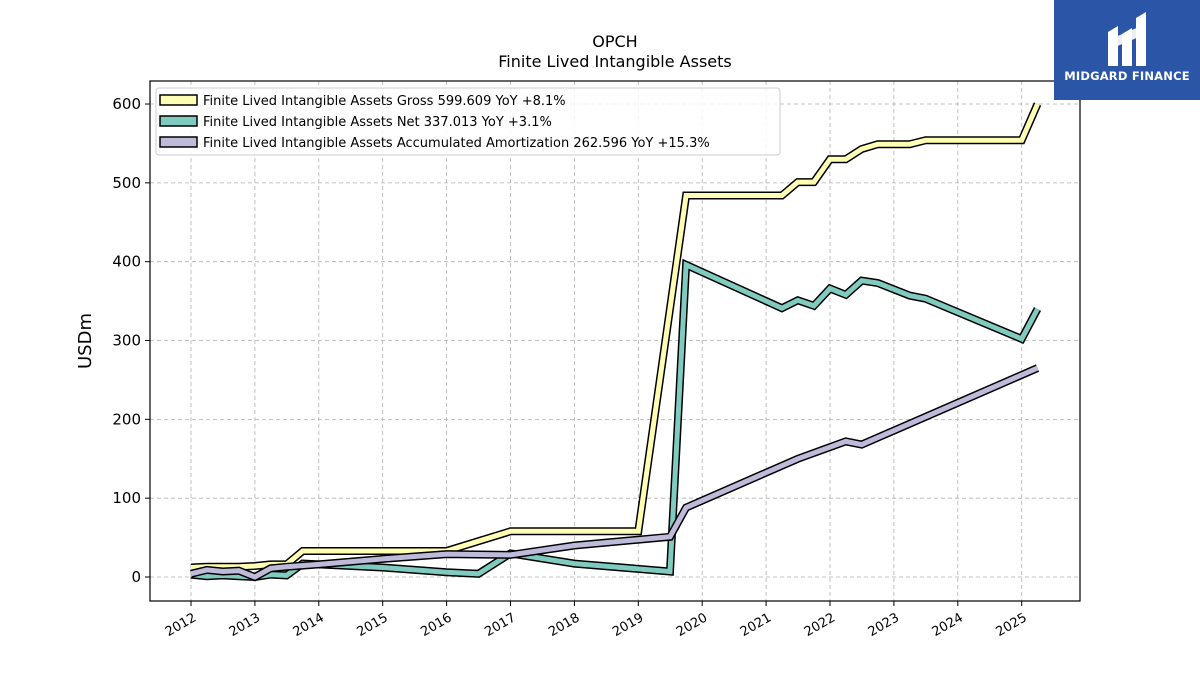 The width and height of the screenshot is (1200, 675). What do you see at coordinates (126, 498) in the screenshot?
I see `y-tick-label: 100` at bounding box center [126, 498].